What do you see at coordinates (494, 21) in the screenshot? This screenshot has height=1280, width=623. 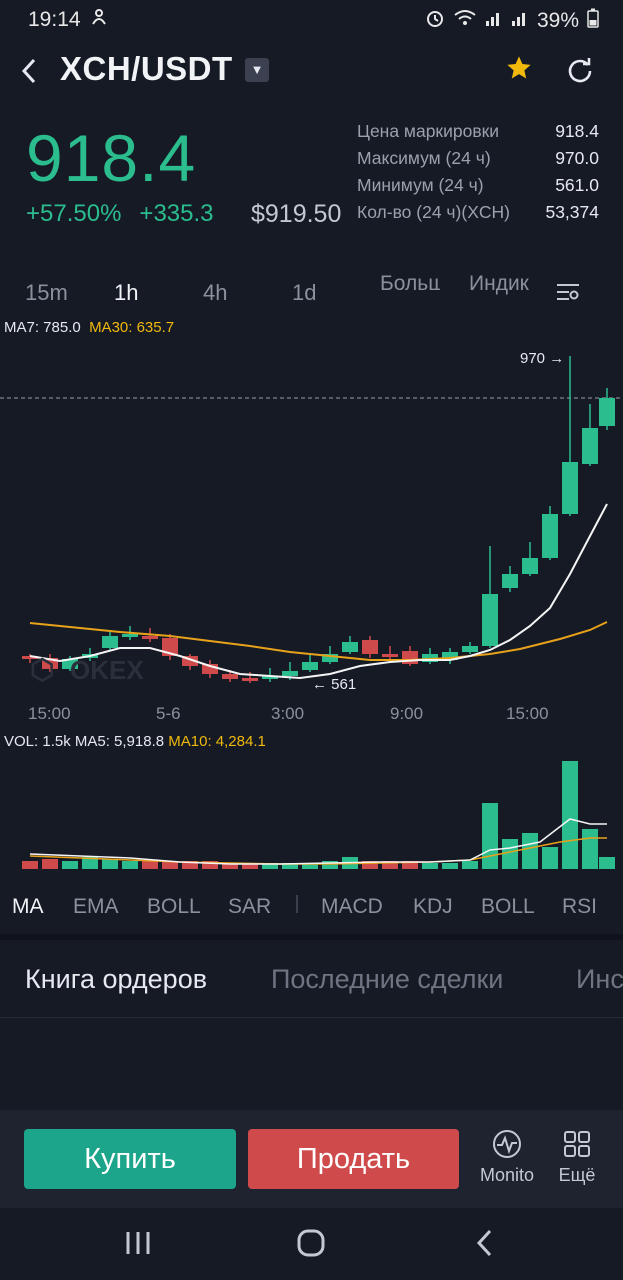 I see `signal-icon` at bounding box center [494, 21].